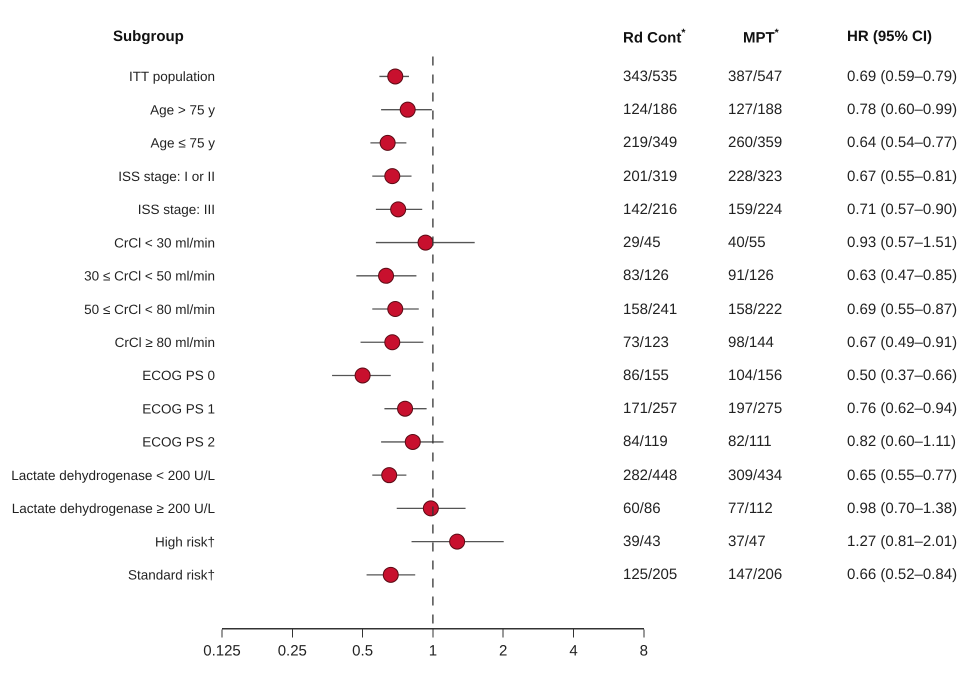 This screenshot has height=678, width=962. What do you see at coordinates (148, 36) in the screenshot?
I see `y-axis-title: Subgroup` at bounding box center [148, 36].